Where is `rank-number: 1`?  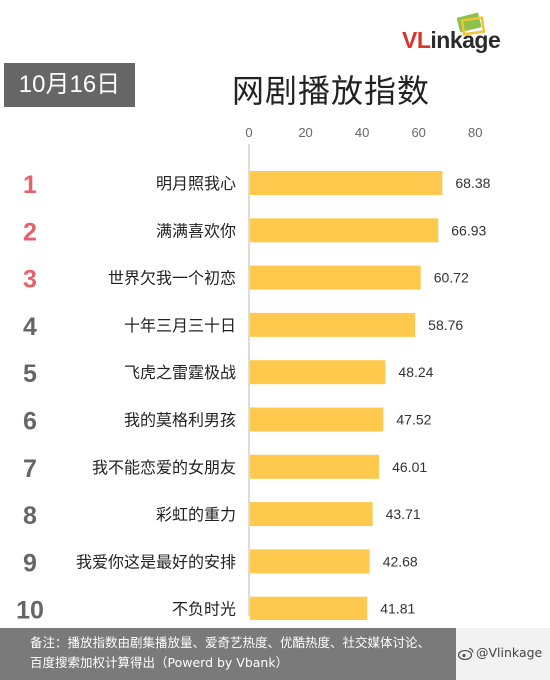 rank-number: 1 is located at coordinates (30, 185).